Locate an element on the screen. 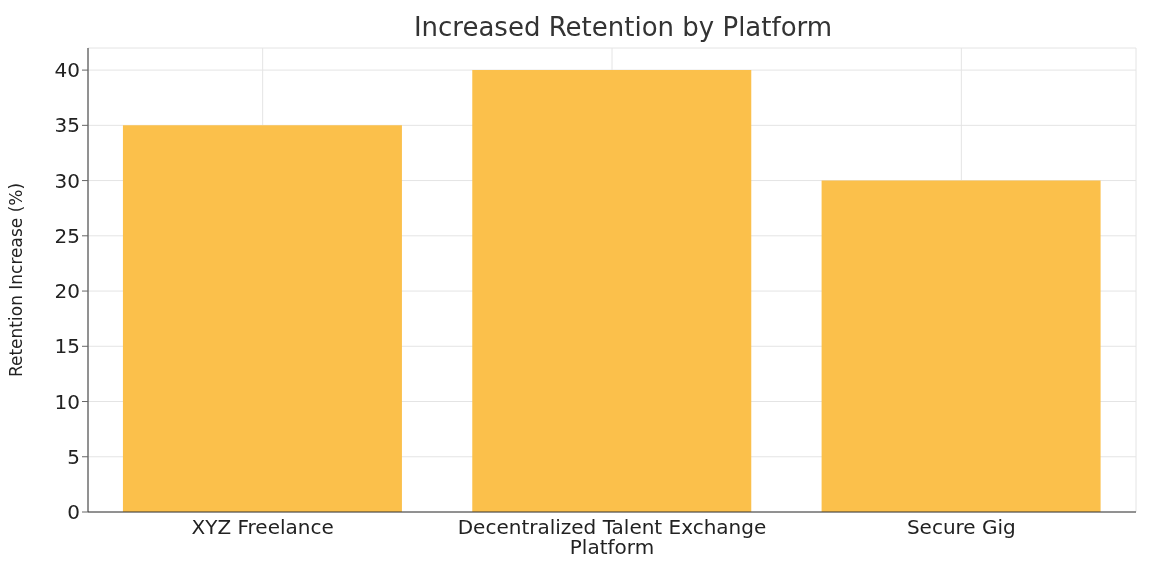 The height and width of the screenshot is (580, 1164). y-tick-label: 5 is located at coordinates (73, 456).